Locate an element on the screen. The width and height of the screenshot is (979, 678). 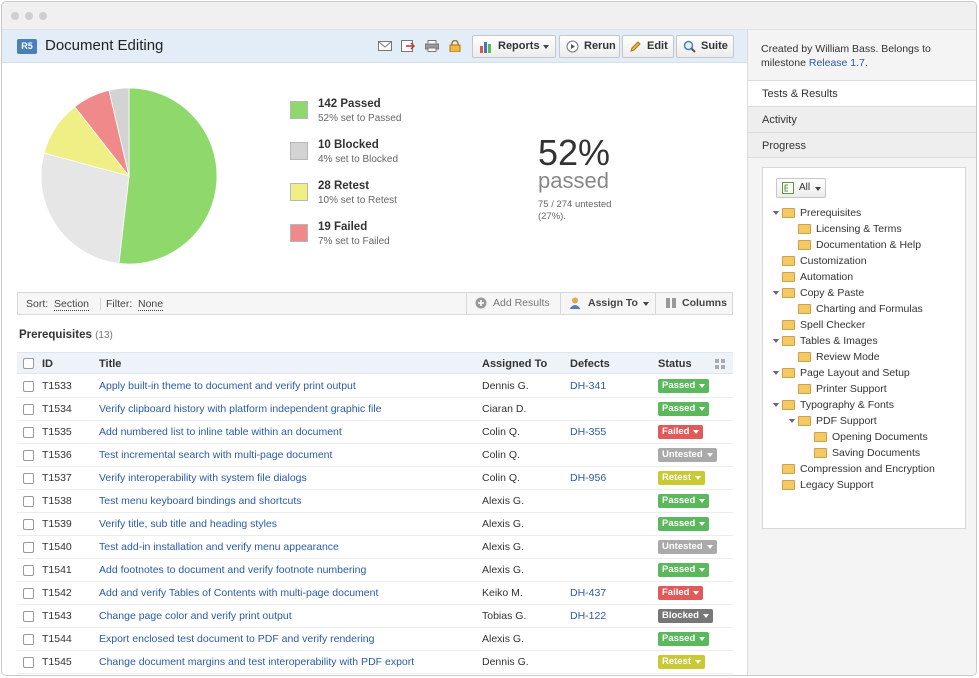
select-all-checkbox is located at coordinates (28, 363).